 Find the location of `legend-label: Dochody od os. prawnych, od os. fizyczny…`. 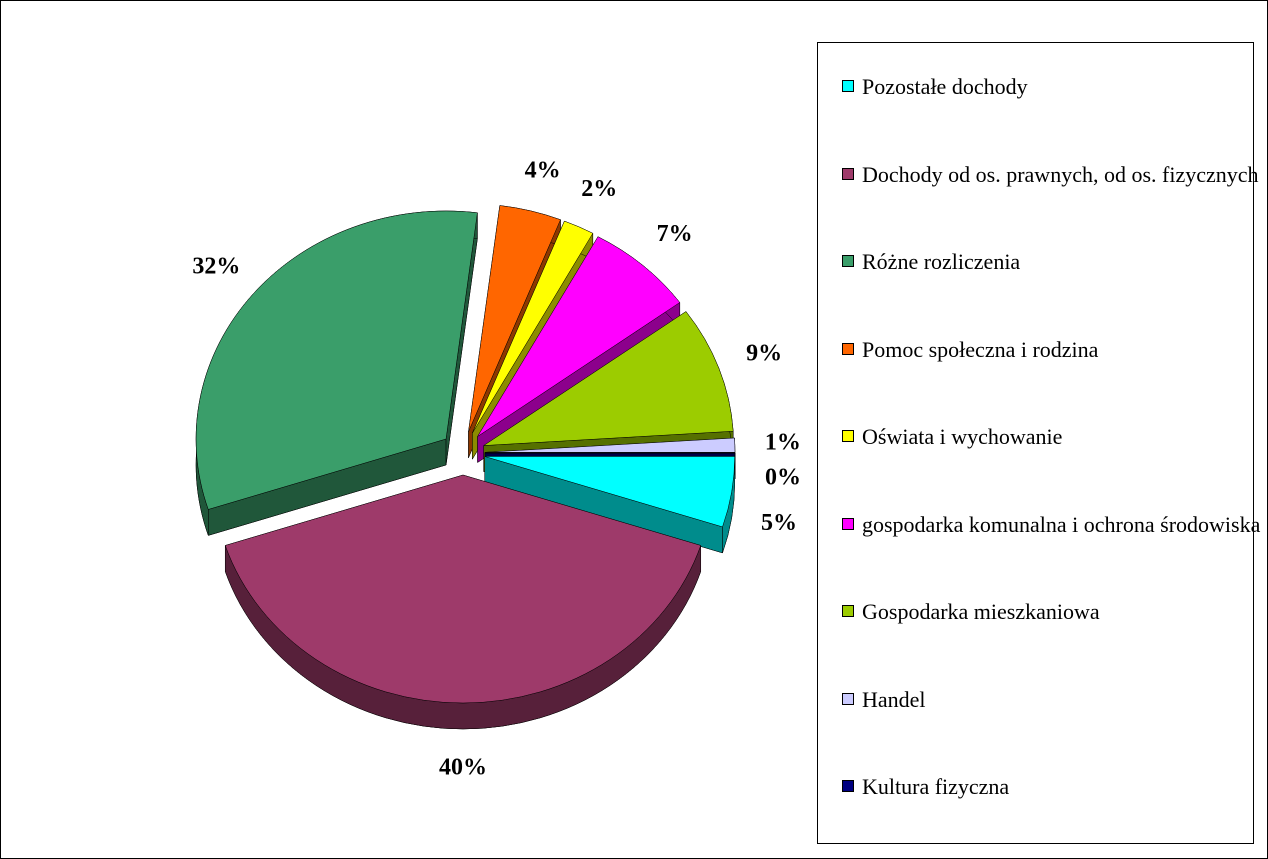

legend-label: Dochody od os. prawnych, od os. fizyczny… is located at coordinates (1060, 174).